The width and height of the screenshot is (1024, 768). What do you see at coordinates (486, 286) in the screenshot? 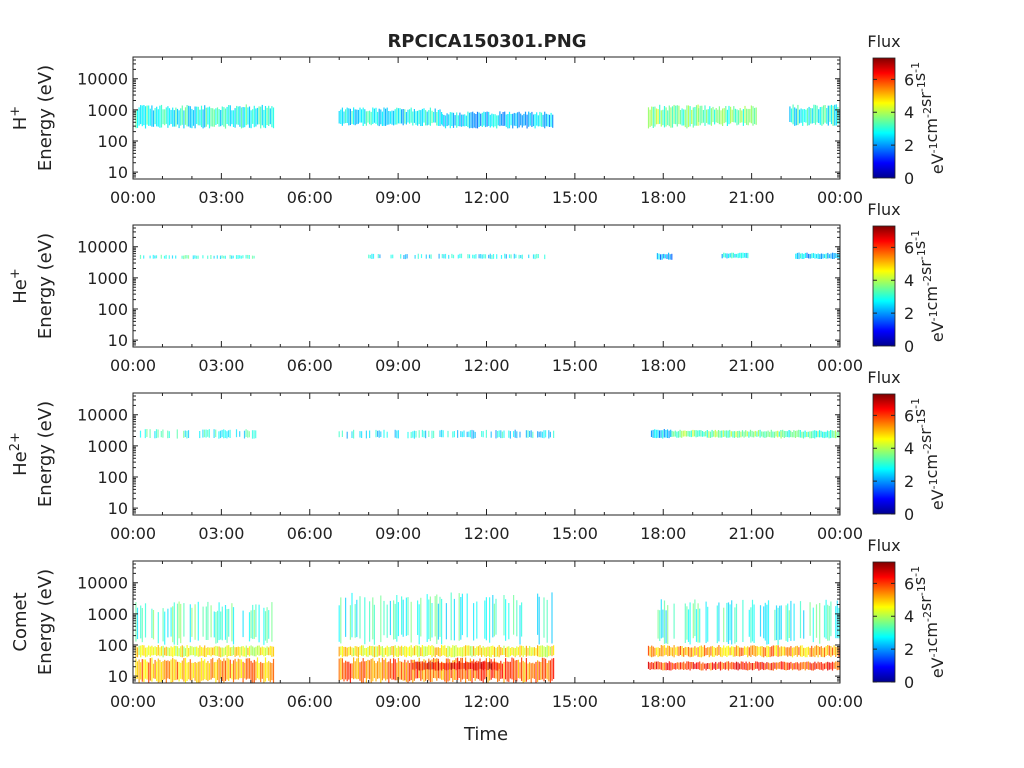
I see `plot-frame` at bounding box center [486, 286].